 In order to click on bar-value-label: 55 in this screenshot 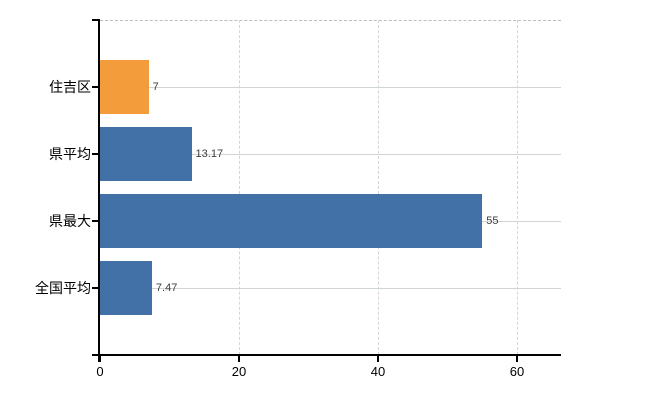, I will do `click(492, 221)`.